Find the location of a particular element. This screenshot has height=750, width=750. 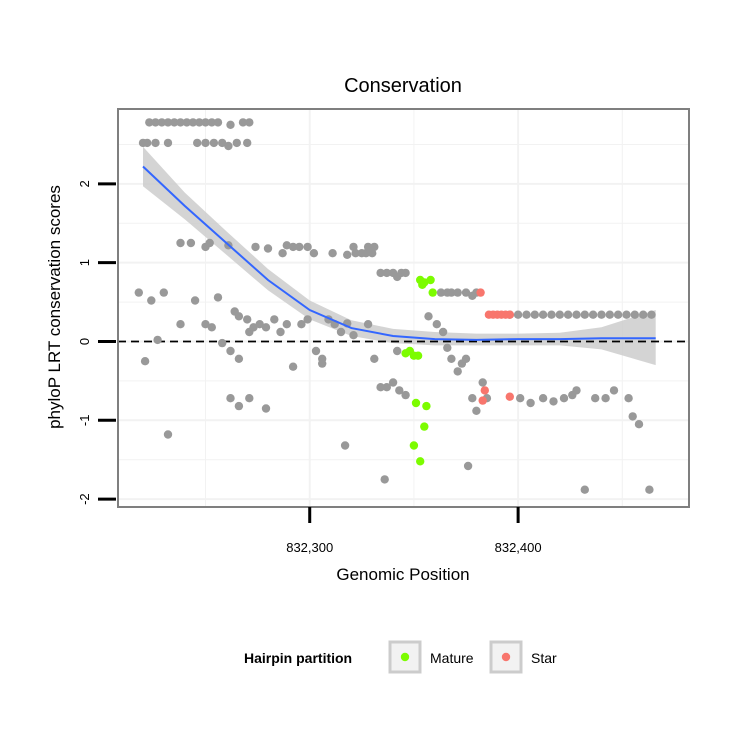

y-axis: -2 -1 0 1 2 is located at coordinates (96, 342).